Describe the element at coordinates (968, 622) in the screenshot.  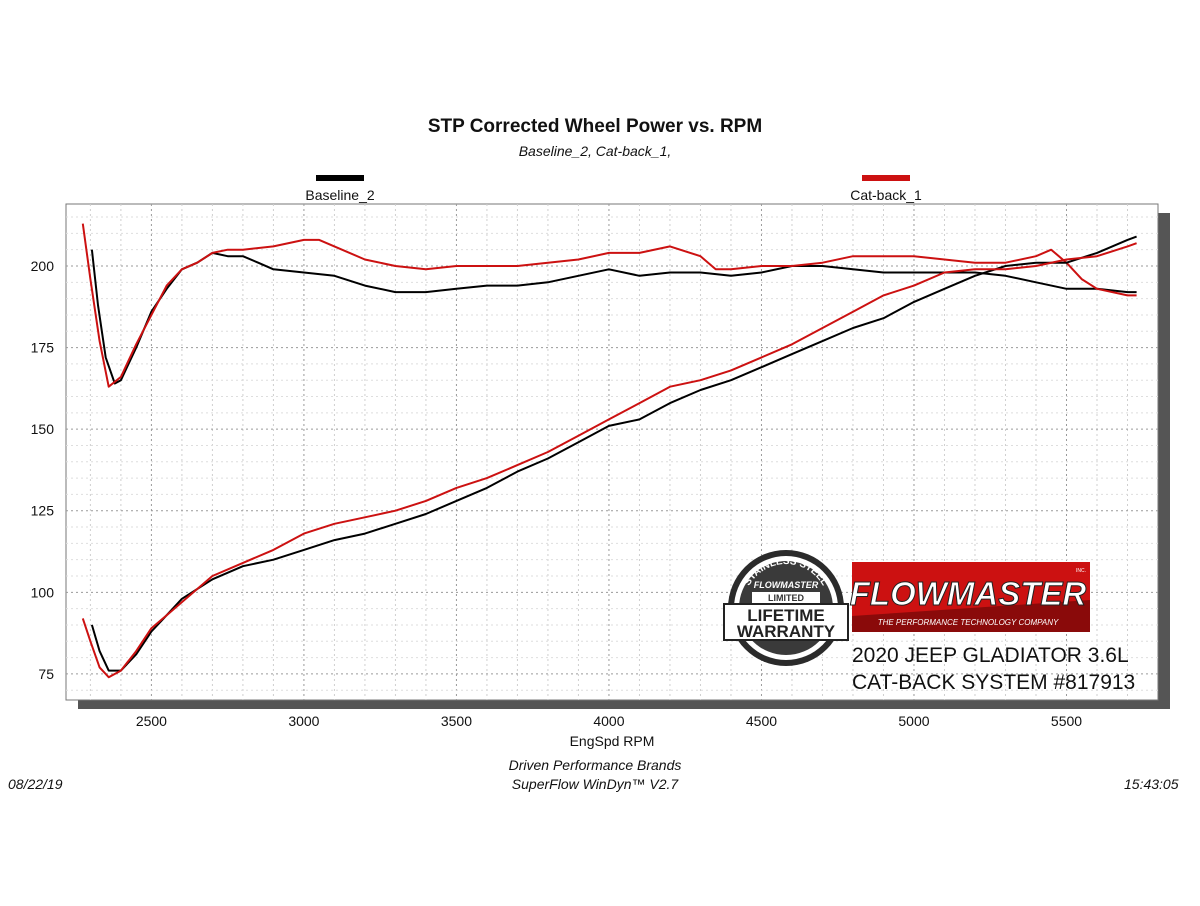
I see `logo-tagline: THE PERFORMANCE TECHNOLOGY COMPANY` at that location.